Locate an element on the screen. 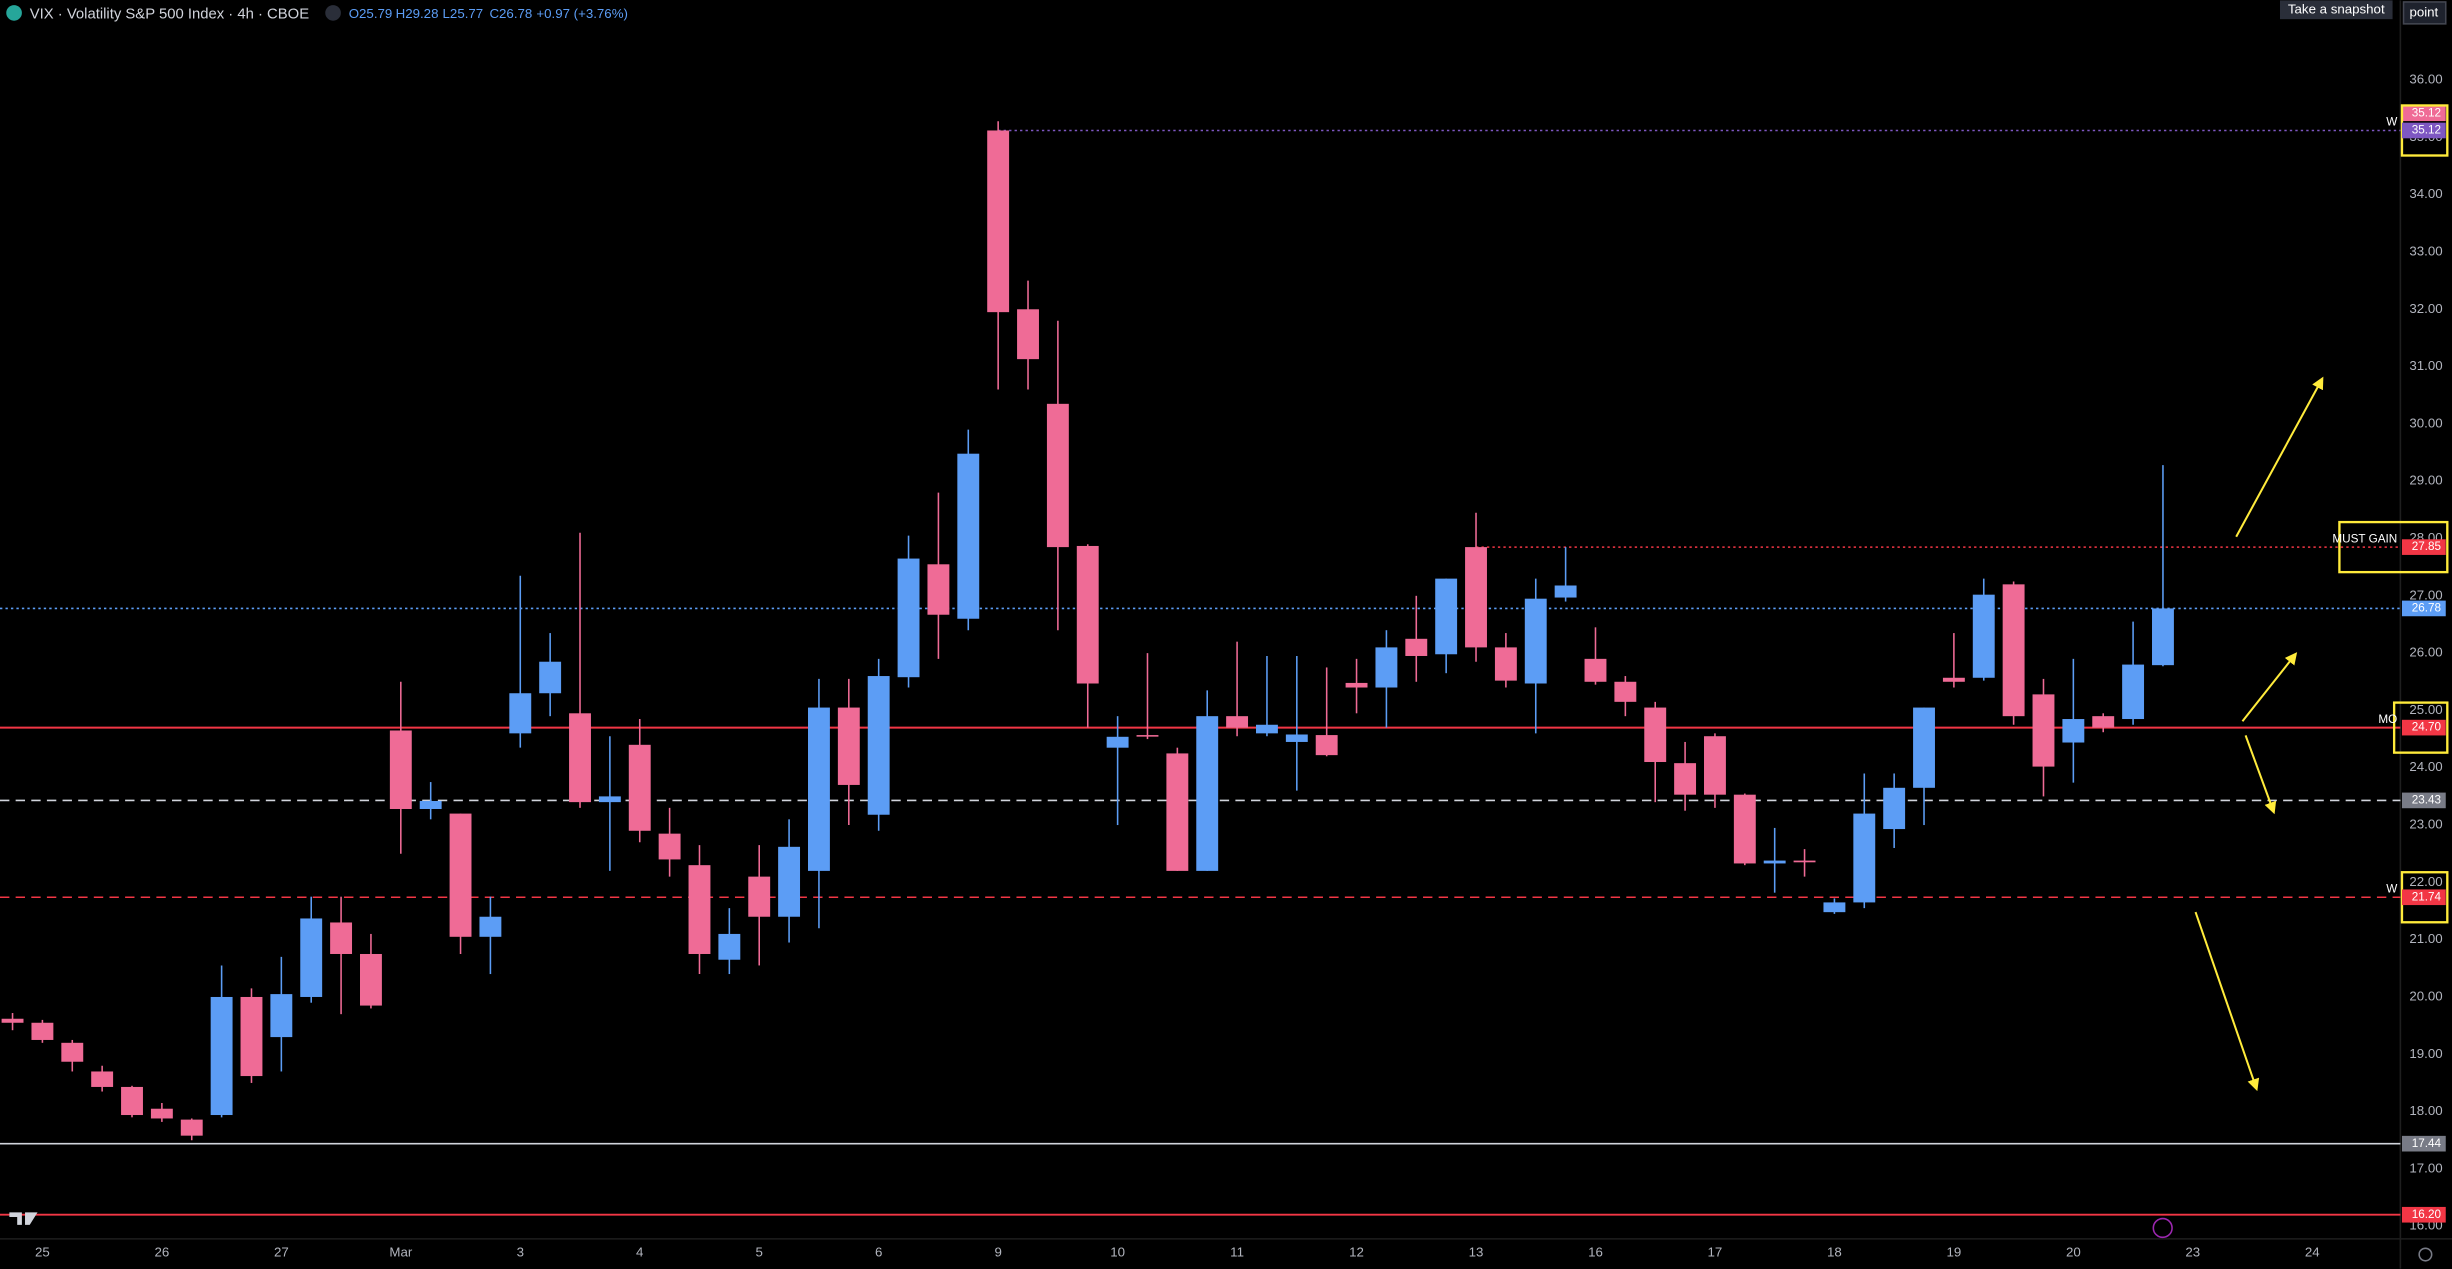 This screenshot has height=1269, width=2452. y-tick-label: 25.00 is located at coordinates (2425, 709).